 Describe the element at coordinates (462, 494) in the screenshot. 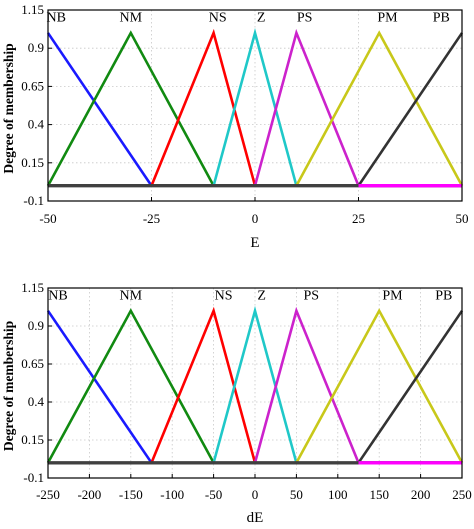

I see `x-tick-label: 250` at that location.